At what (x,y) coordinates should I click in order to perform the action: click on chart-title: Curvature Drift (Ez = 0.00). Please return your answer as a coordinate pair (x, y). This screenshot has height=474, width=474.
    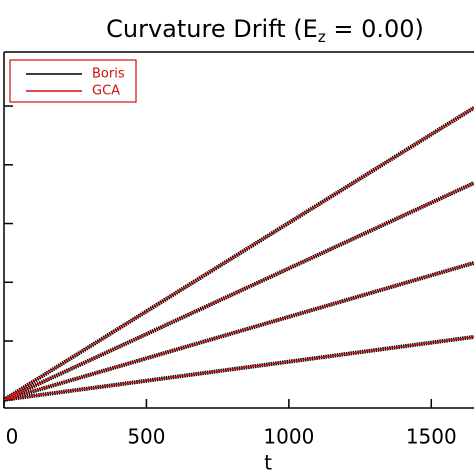
    Looking at the image, I should click on (265, 30).